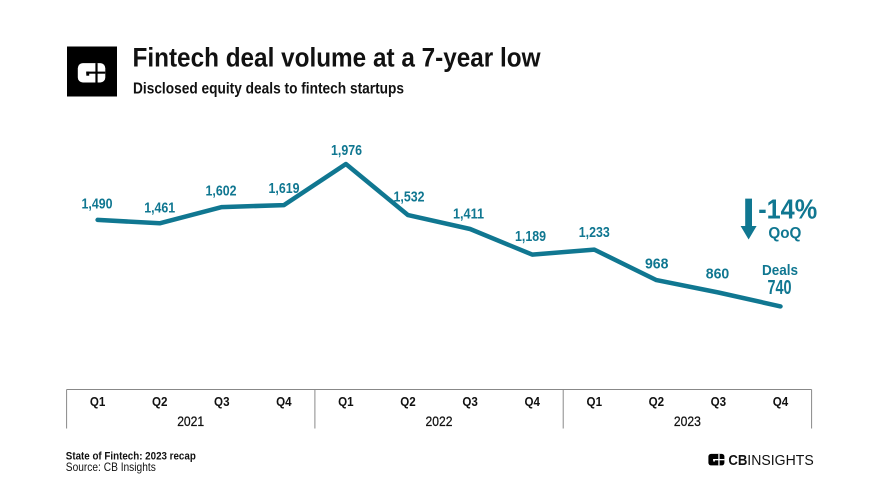 Image resolution: width=880 pixels, height=495 pixels. What do you see at coordinates (657, 264) in the screenshot?
I see `svg-text: 968` at bounding box center [657, 264].